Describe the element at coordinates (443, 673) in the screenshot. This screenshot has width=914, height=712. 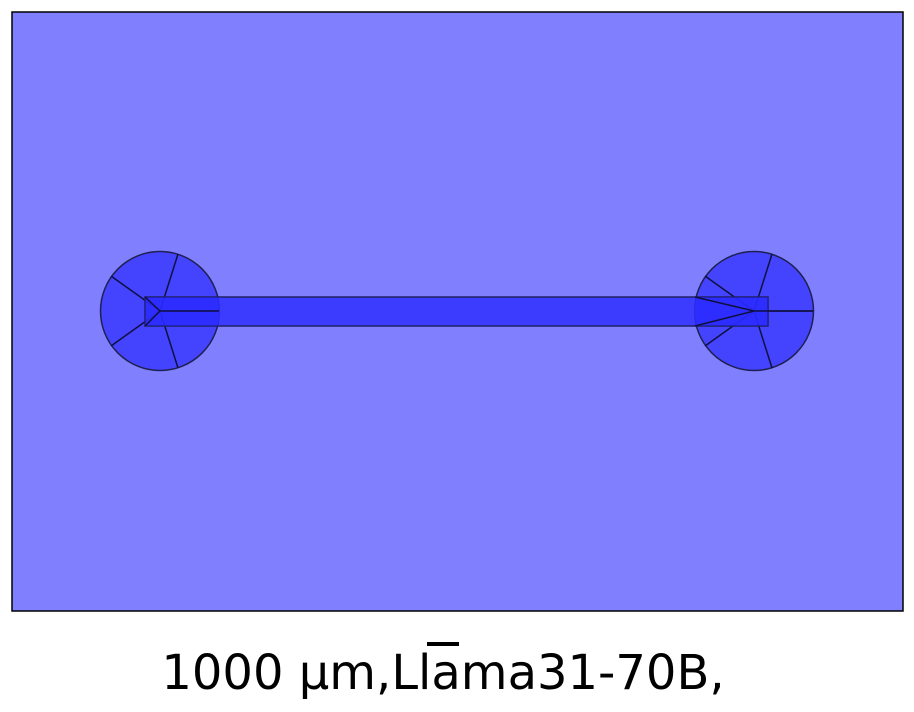
I see `scale-caption: 1000 μm,Llama31-70B,` at that location.